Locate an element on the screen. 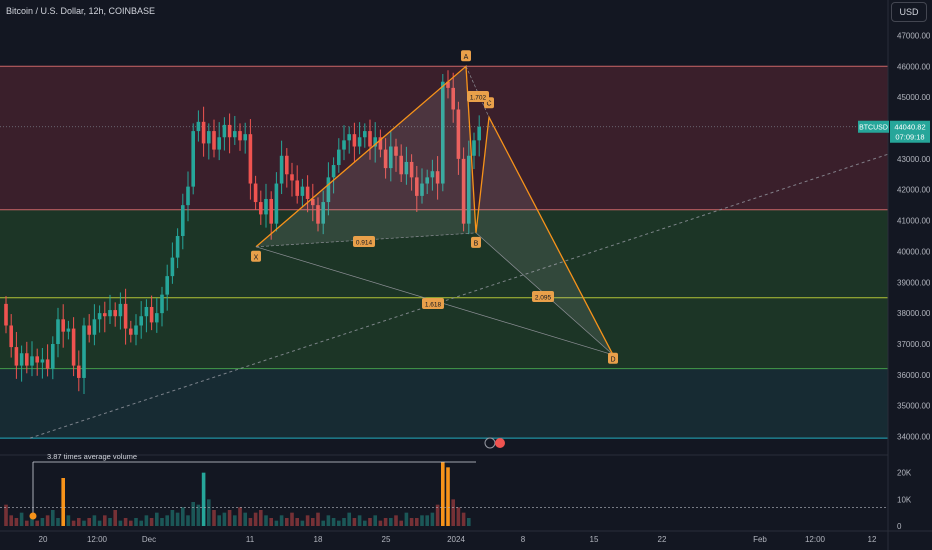  time-tick-label: Dec is located at coordinates (149, 539).